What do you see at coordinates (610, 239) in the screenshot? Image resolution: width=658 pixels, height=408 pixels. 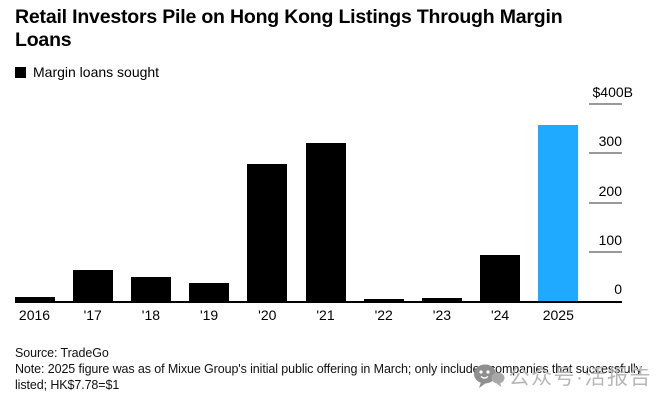 I see `y-axis-label-100: 100` at bounding box center [610, 239].